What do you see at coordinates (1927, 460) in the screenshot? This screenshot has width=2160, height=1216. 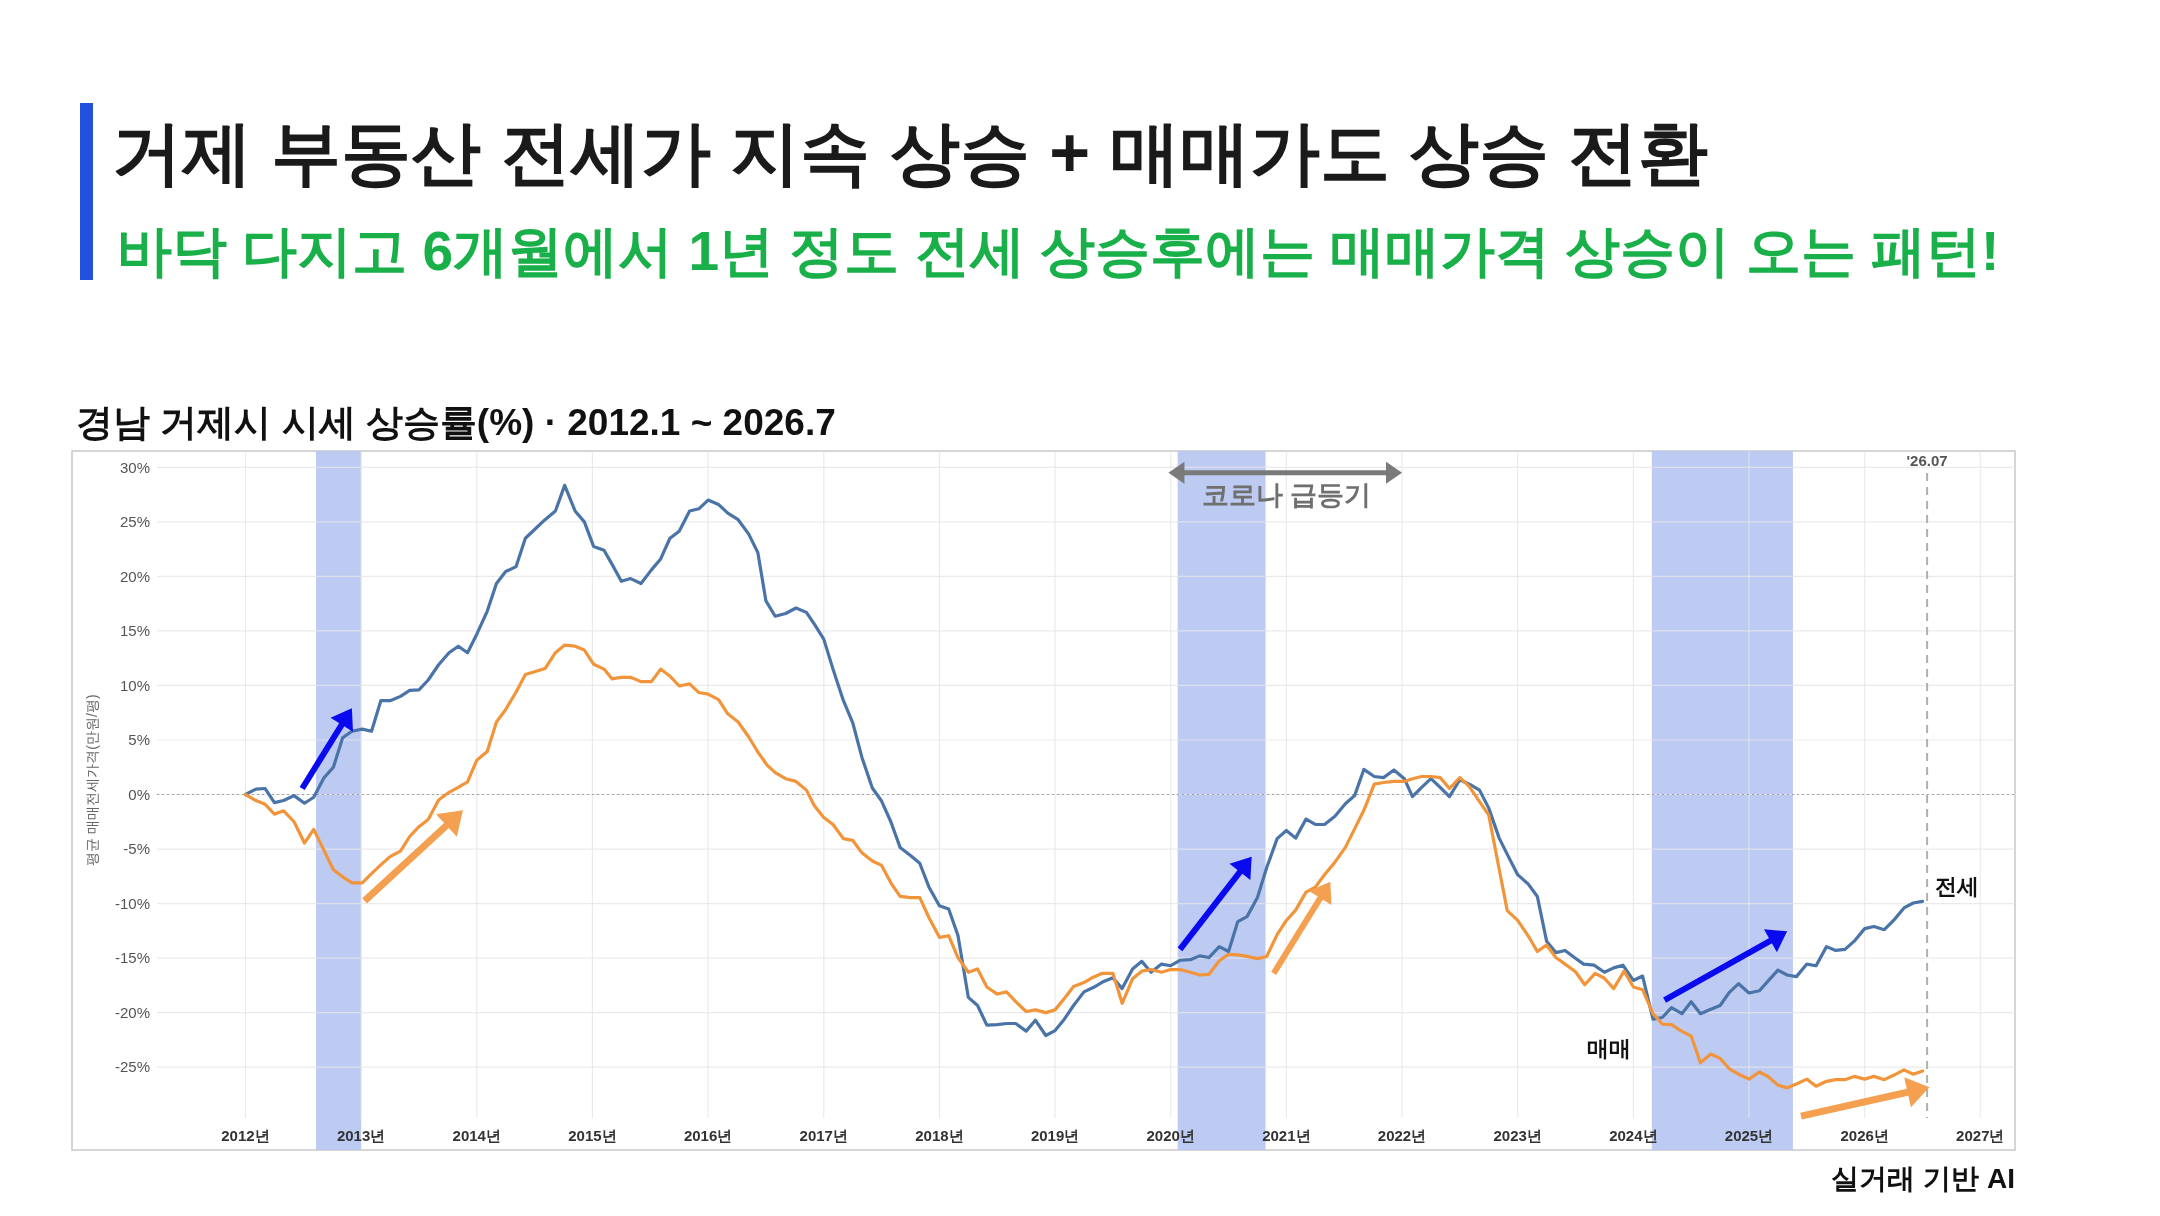 I see `annotation: '26.07` at bounding box center [1927, 460].